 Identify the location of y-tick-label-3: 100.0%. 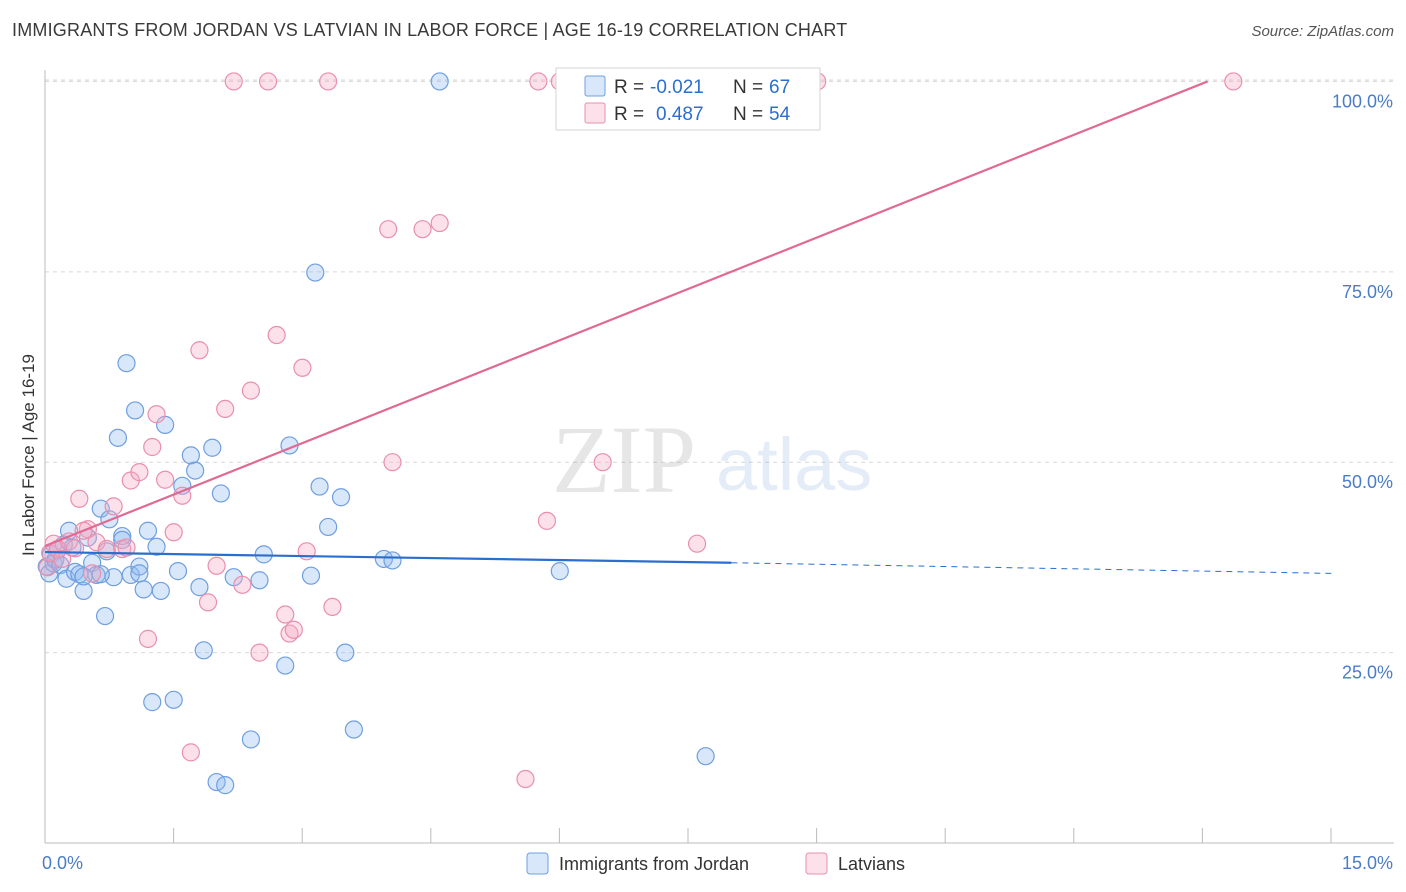
(1362, 101).